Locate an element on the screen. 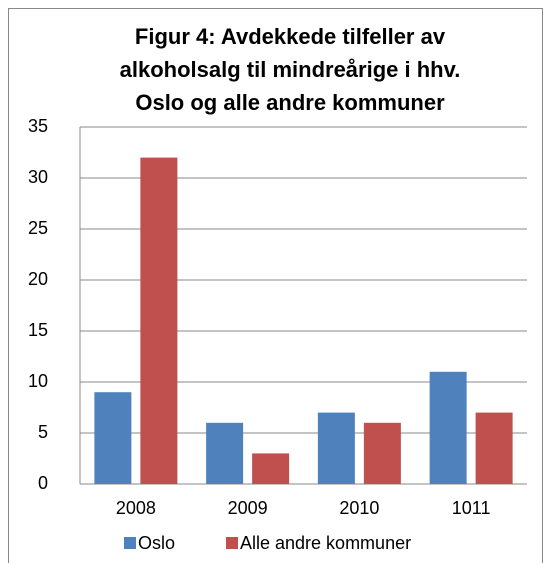 The image size is (551, 563). chart-title: alkoholsalg til mindreårige i hhv. is located at coordinates (290, 69).